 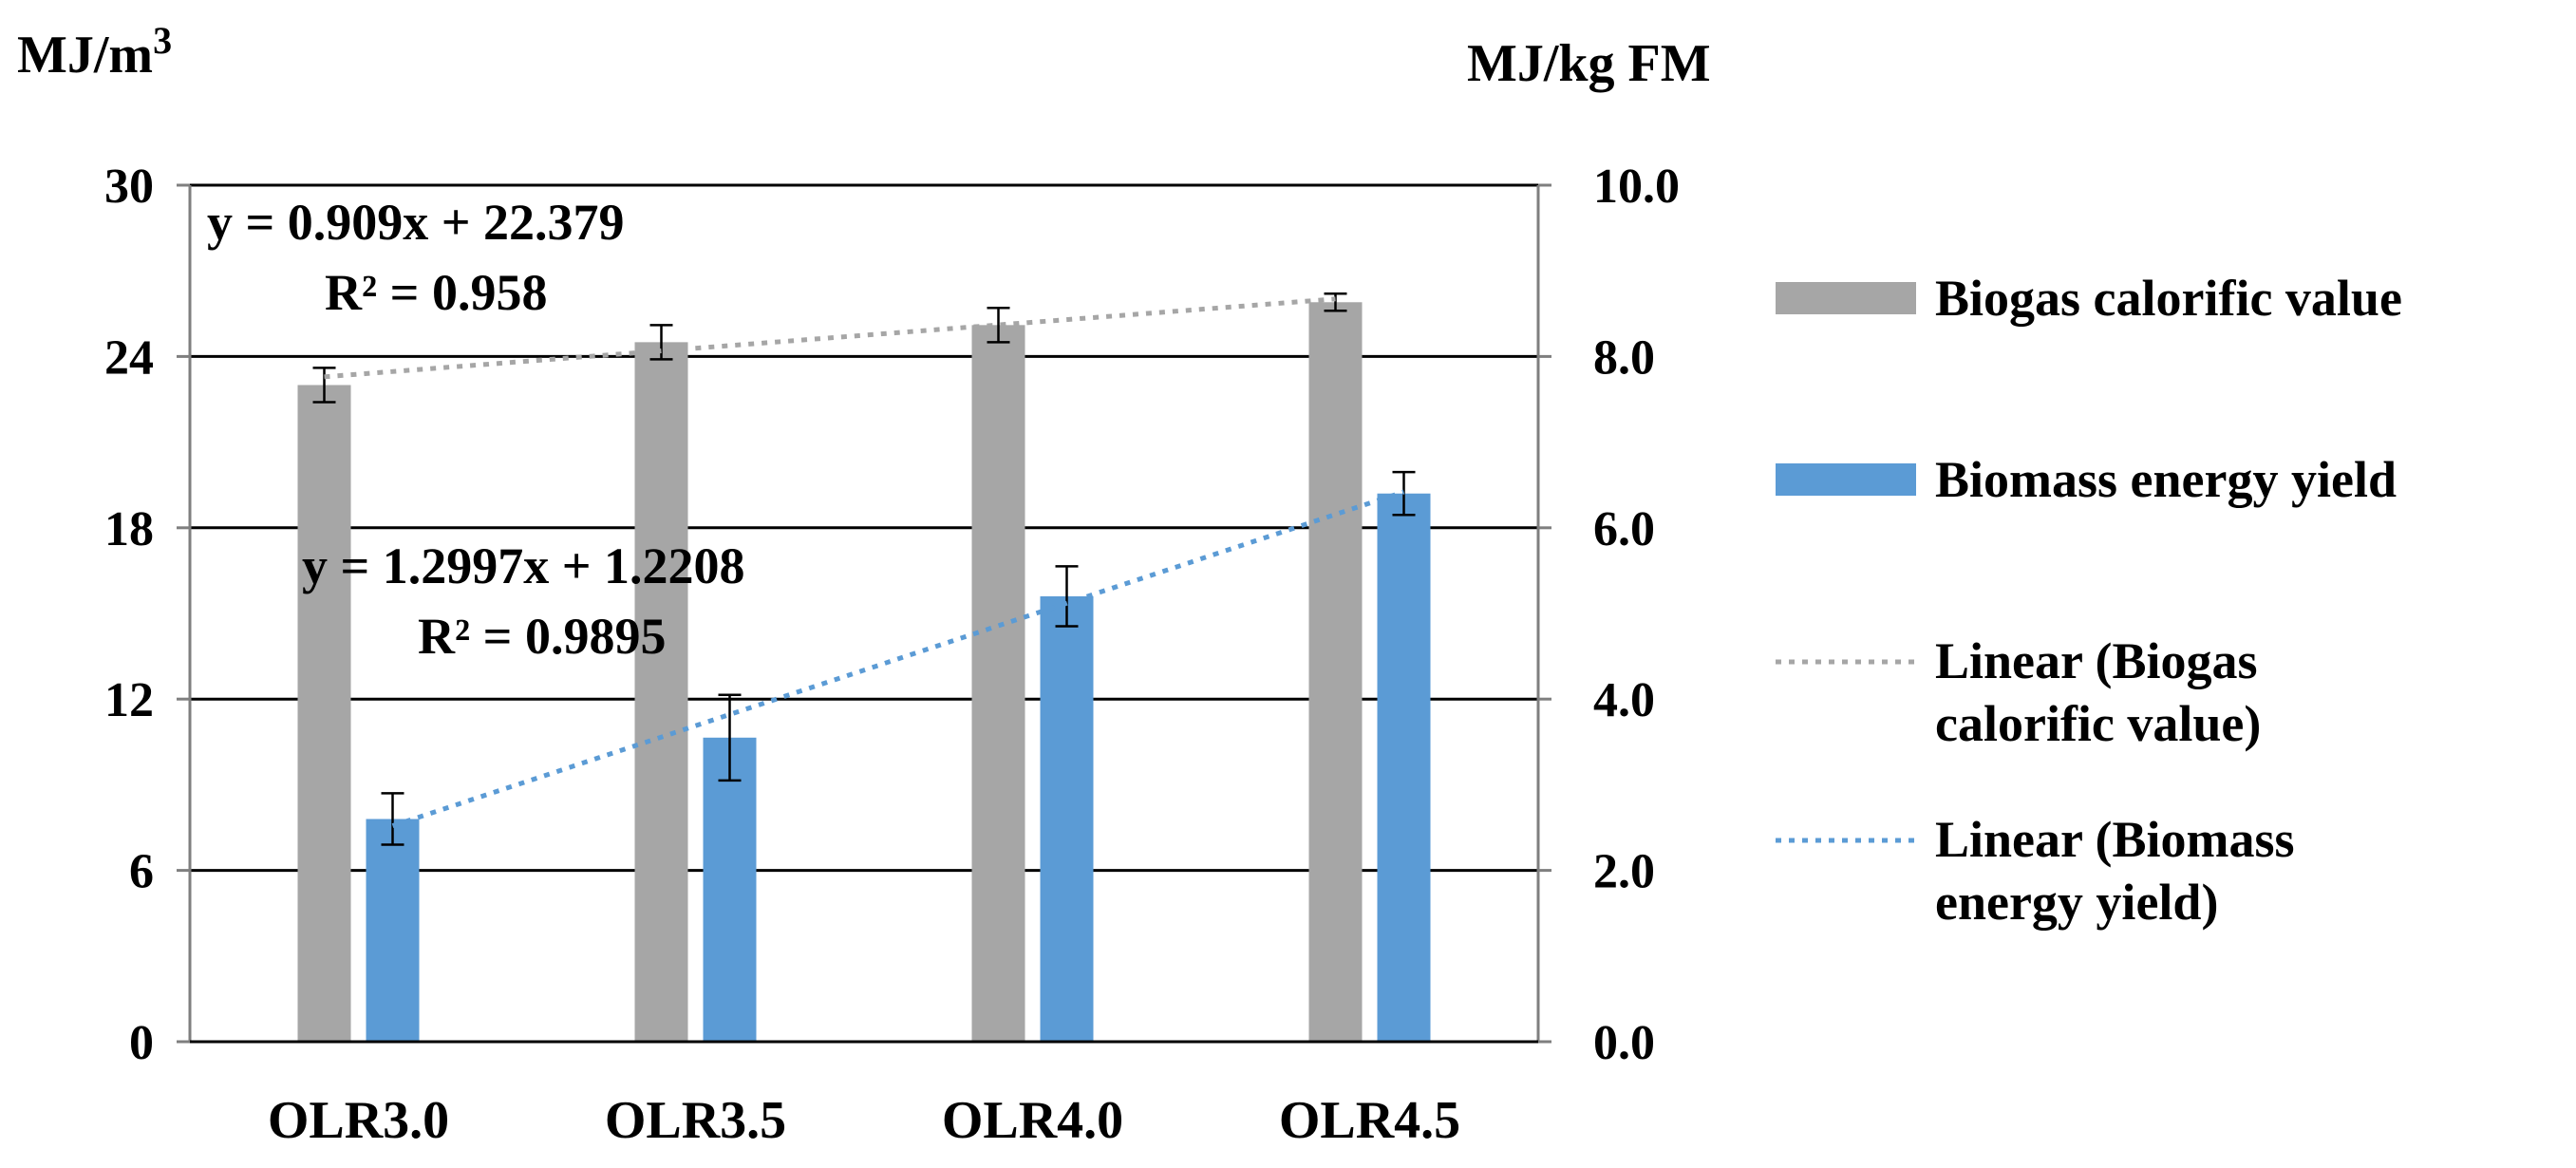 What do you see at coordinates (523, 566) in the screenshot?
I see `trendline-equation-biomass: y = 1.2997x + 1.2208` at bounding box center [523, 566].